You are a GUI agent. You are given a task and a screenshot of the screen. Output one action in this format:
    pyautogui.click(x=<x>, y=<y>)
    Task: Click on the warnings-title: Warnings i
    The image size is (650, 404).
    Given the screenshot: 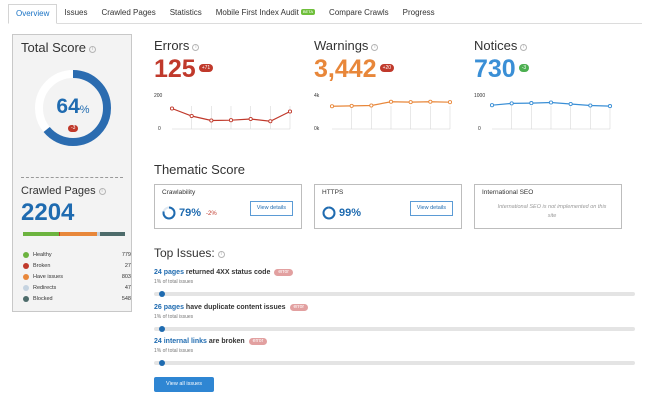 What is the action you would take?
    pyautogui.click(x=389, y=45)
    